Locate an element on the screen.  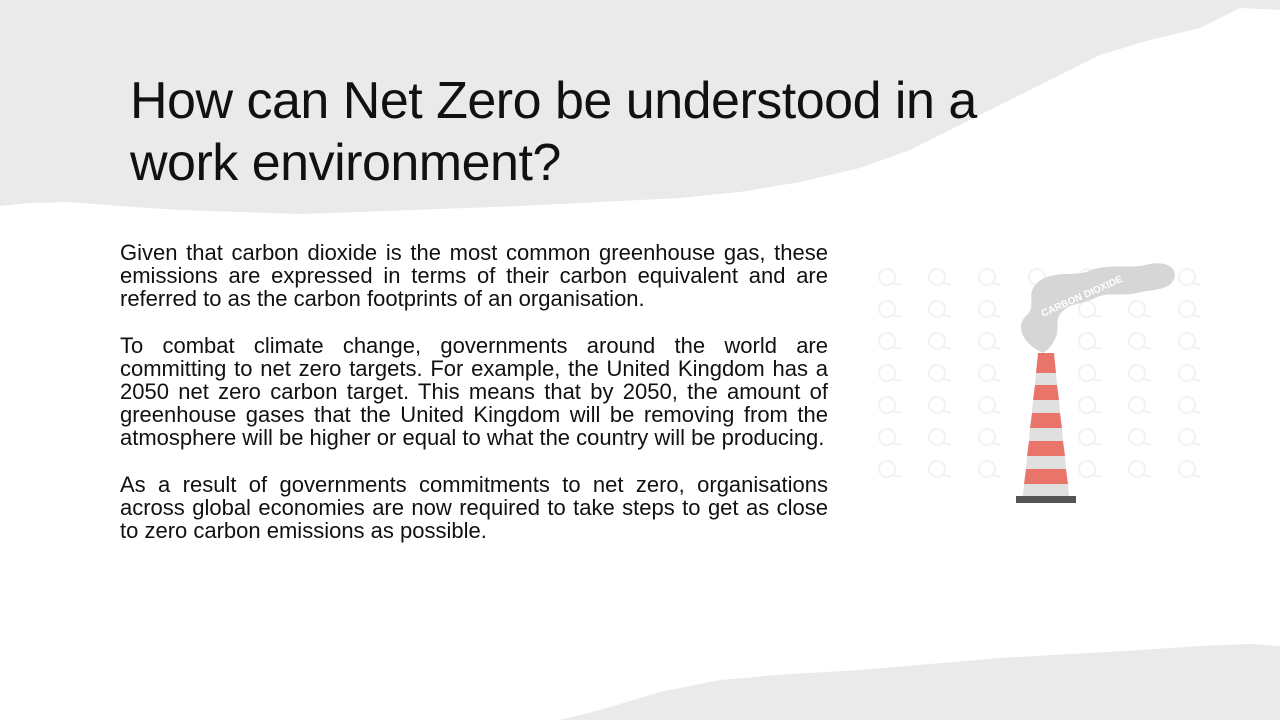
smoke-cloud is located at coordinates (1097, 308).